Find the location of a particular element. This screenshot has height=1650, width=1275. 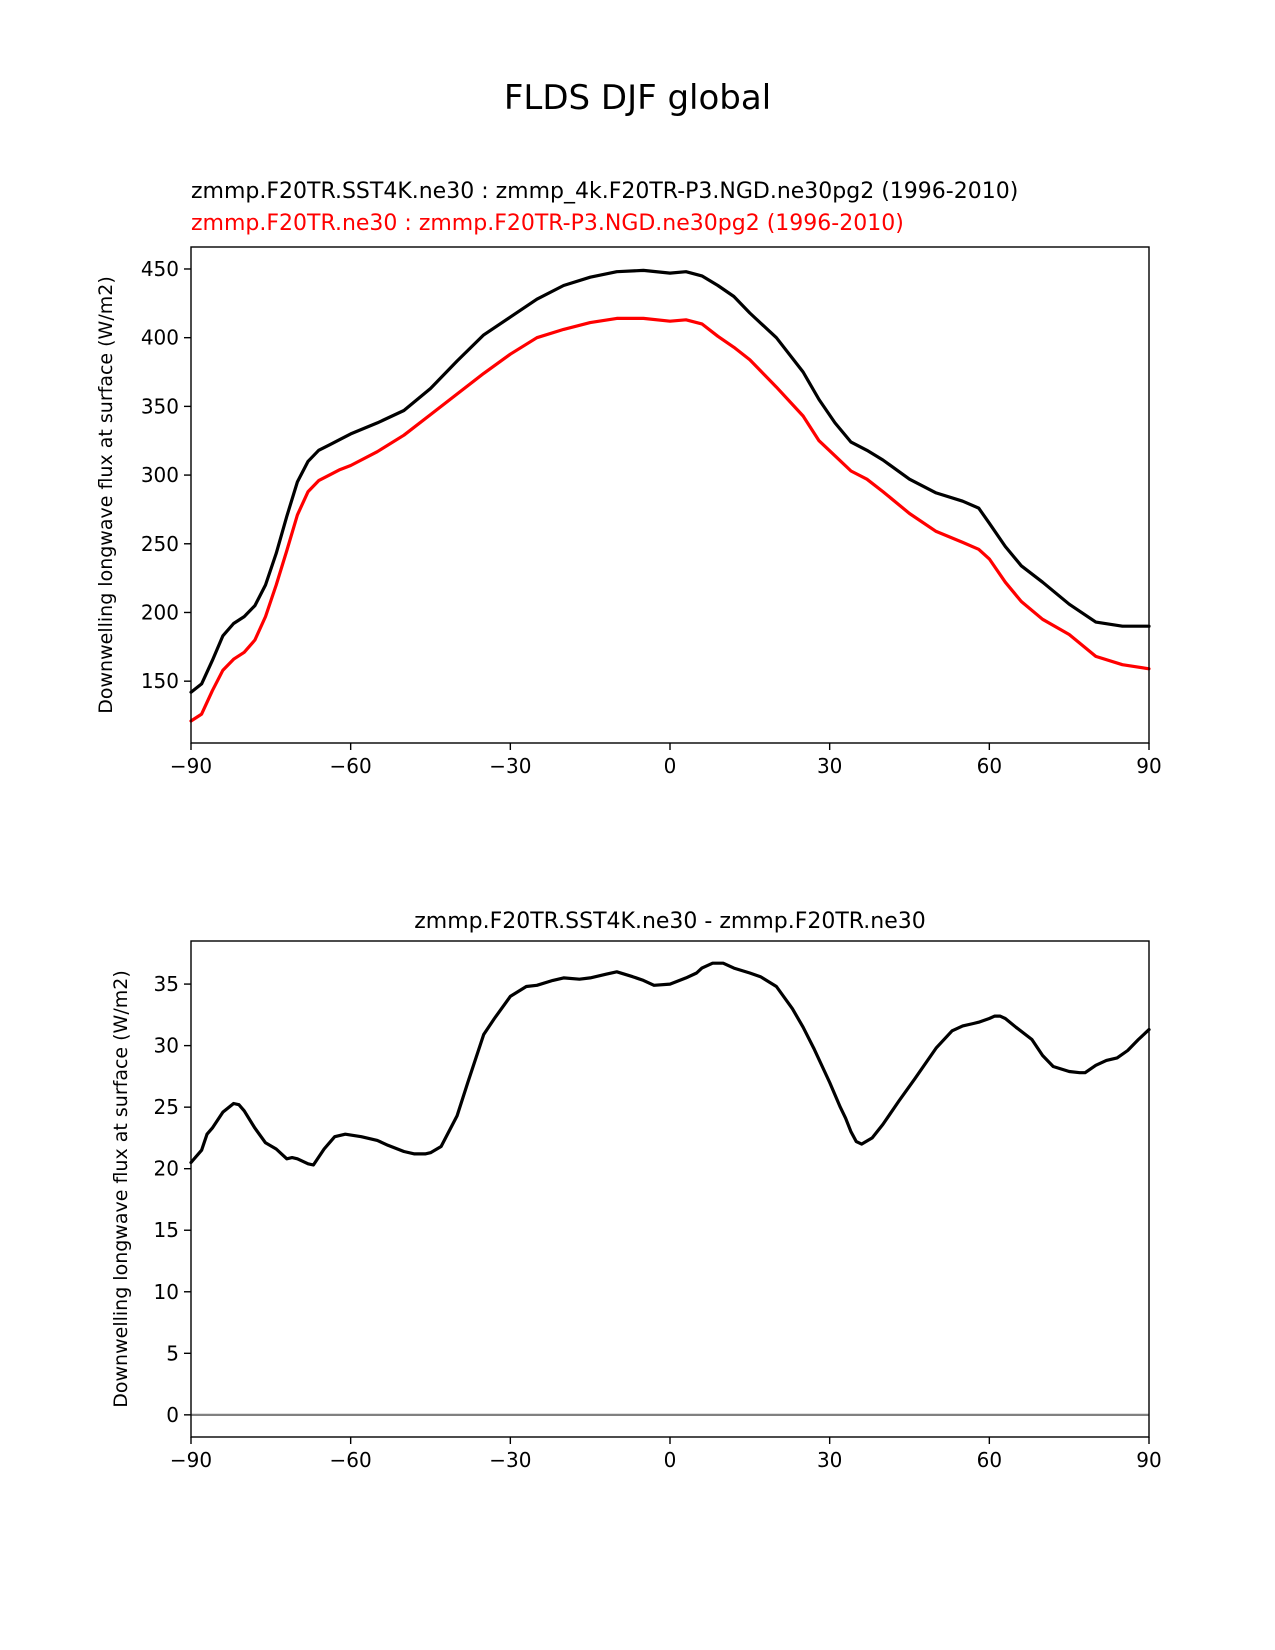

y-tick-label: 150 is located at coordinates (160, 681).